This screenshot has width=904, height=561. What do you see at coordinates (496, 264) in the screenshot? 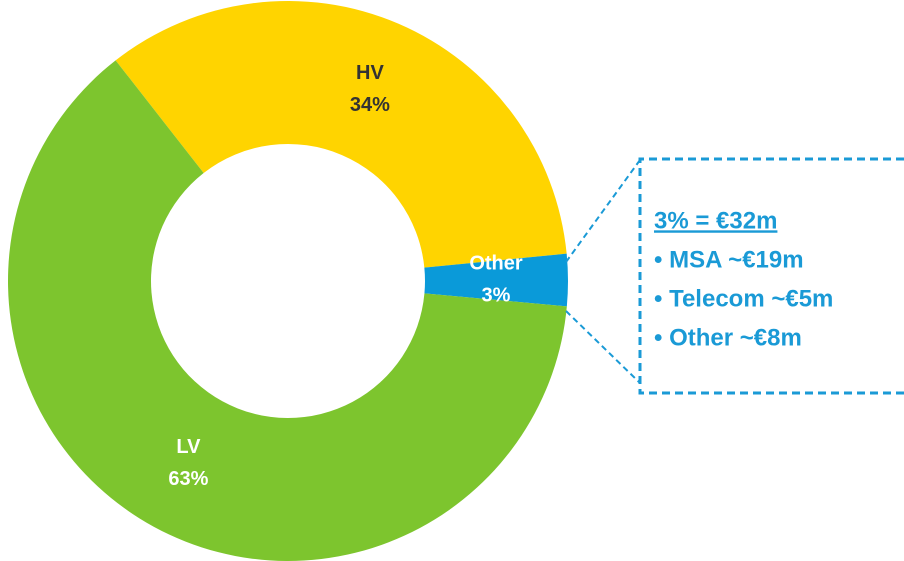
I see `slice-label: Other` at bounding box center [496, 264].